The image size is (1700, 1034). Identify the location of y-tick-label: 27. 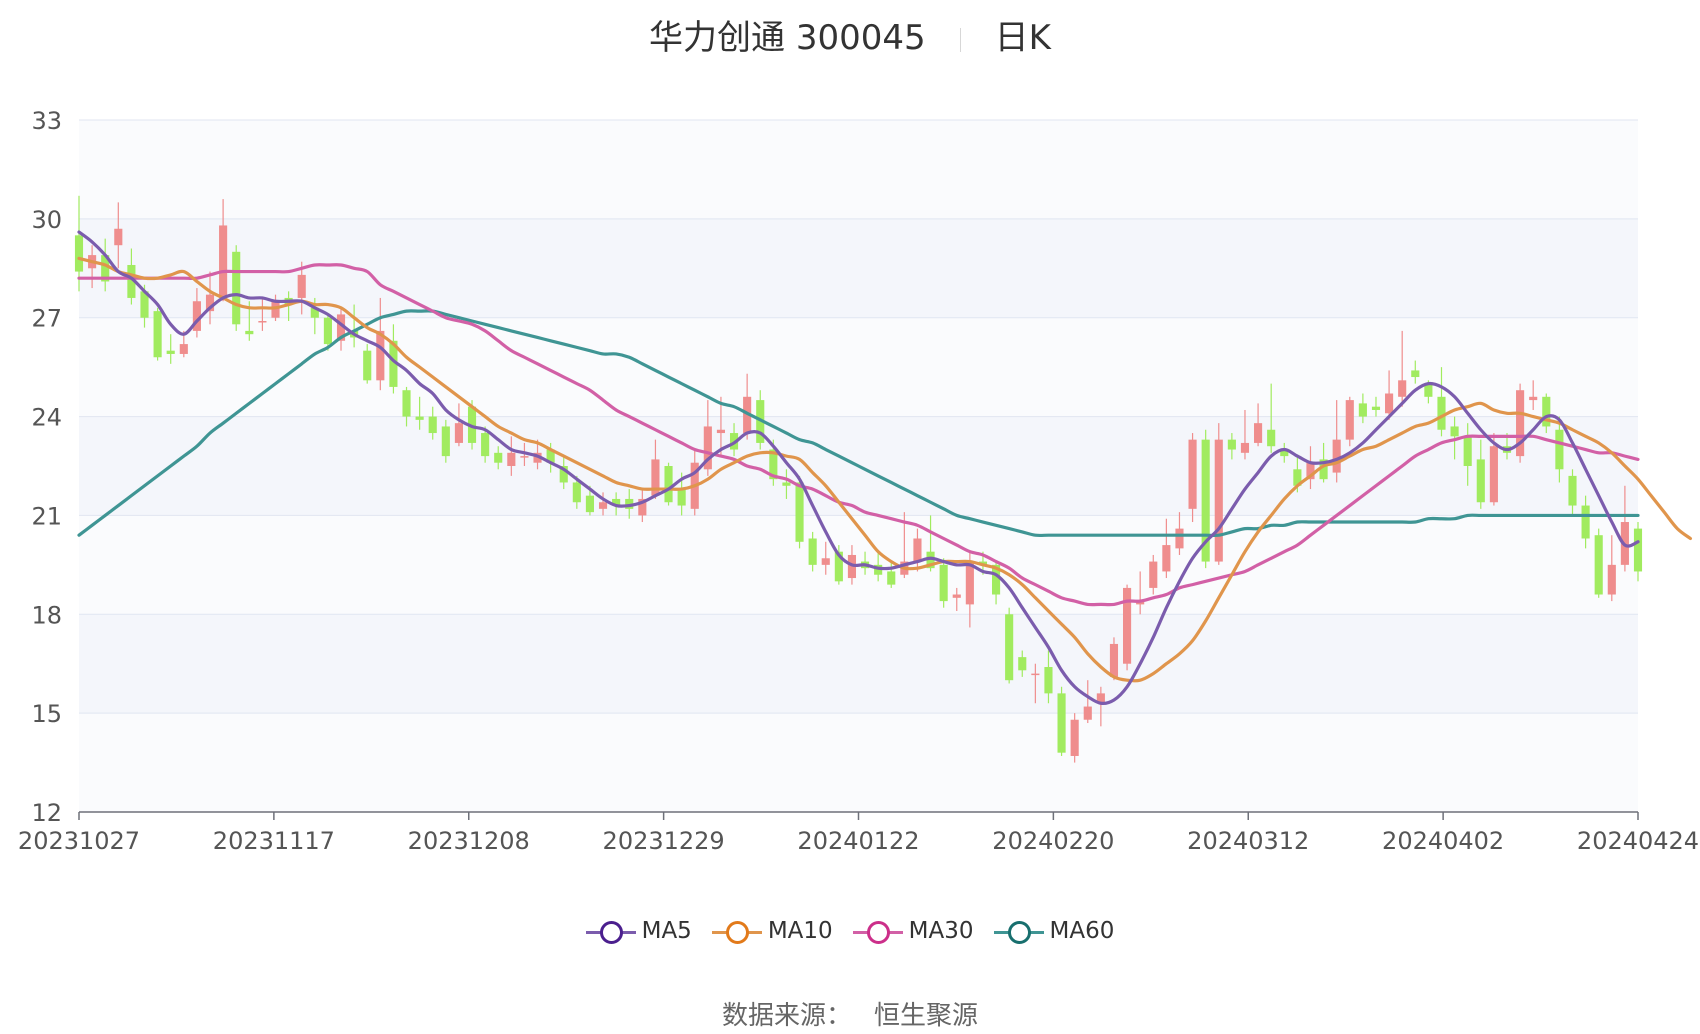
(46, 319).